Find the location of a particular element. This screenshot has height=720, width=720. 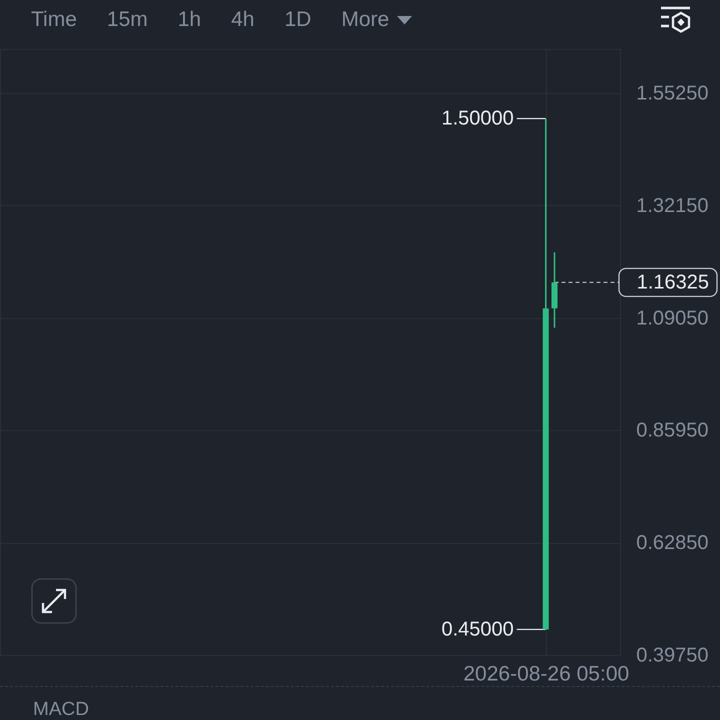

annotation: 0.45000 is located at coordinates (477, 629).